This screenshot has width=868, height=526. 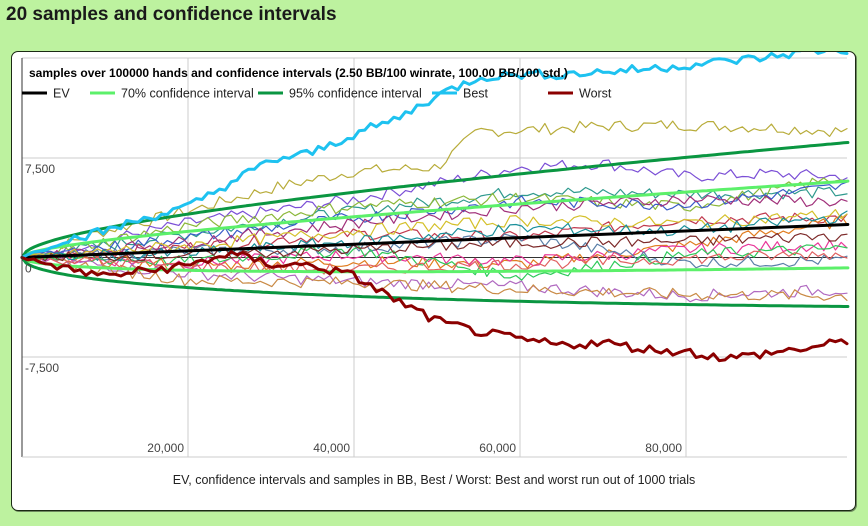 I want to click on x-tick-label: 80,000, so click(x=663, y=448).